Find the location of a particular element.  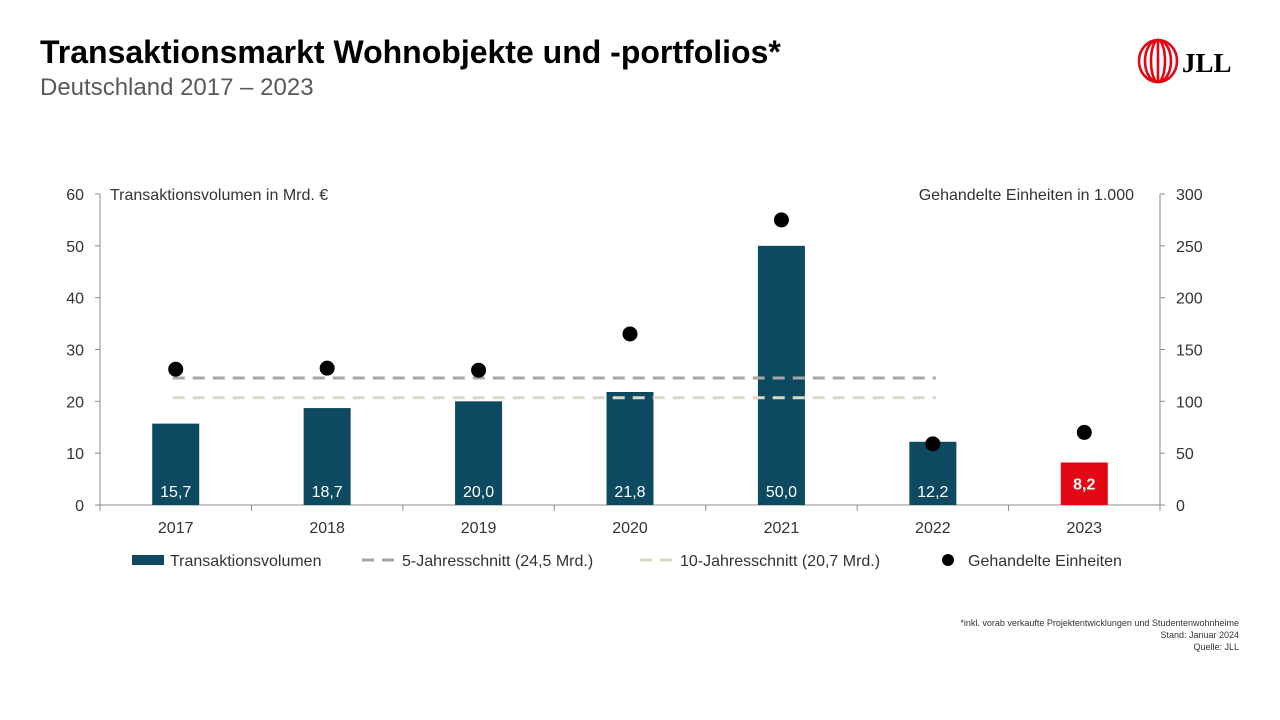

bar-2018 is located at coordinates (327, 456).